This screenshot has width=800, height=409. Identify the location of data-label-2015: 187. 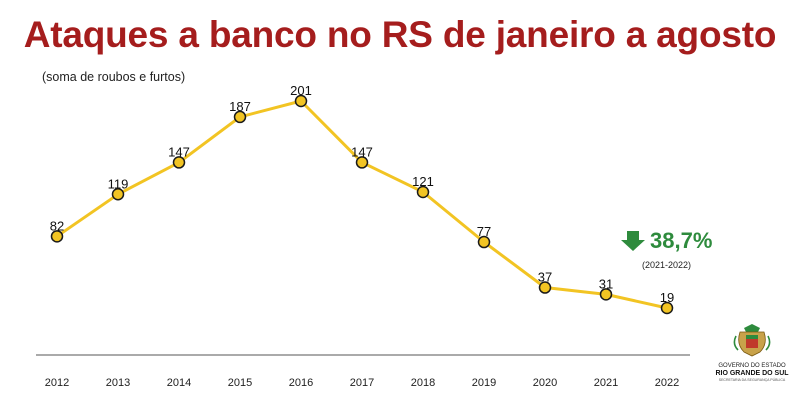
(240, 106).